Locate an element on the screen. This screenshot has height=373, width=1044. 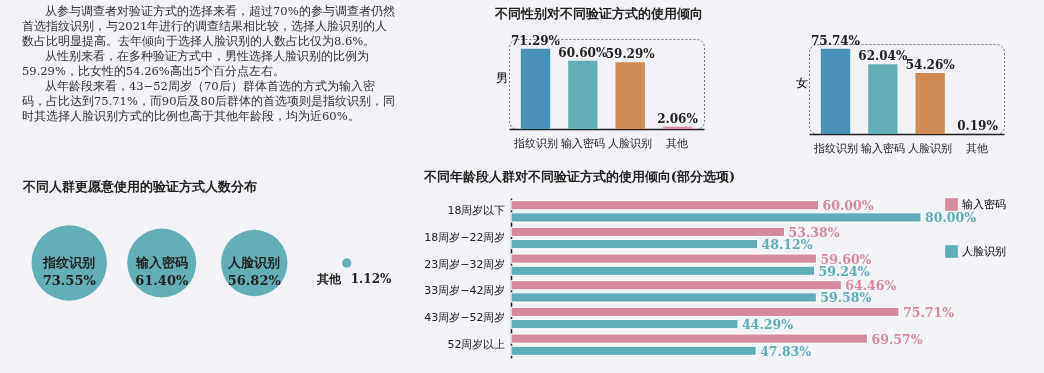
data-label: 59.29% is located at coordinates (630, 54).